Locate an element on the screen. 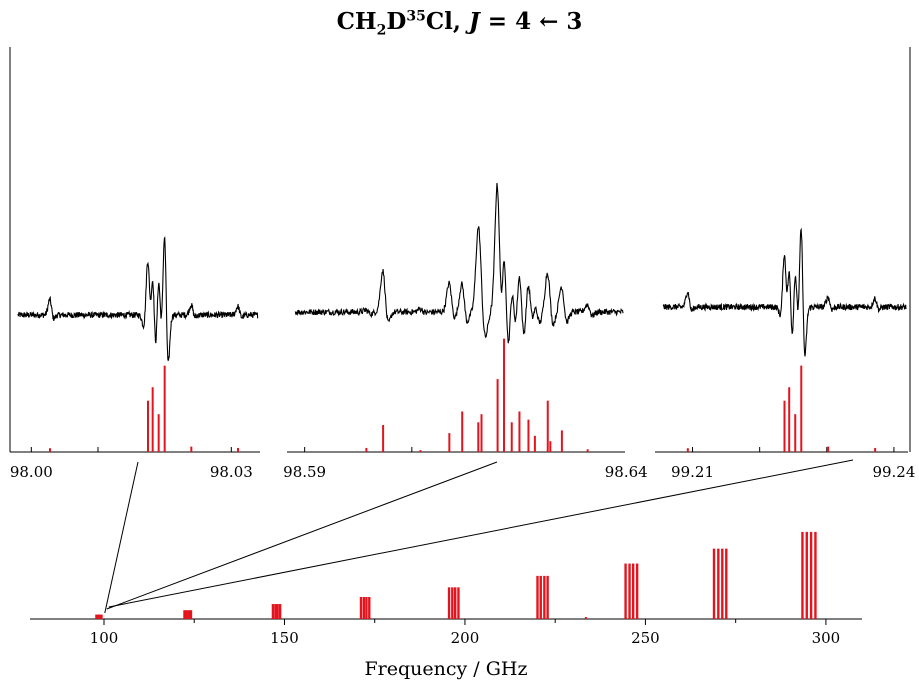 The image size is (919, 688). overview-tick-label: 250 is located at coordinates (645, 638).